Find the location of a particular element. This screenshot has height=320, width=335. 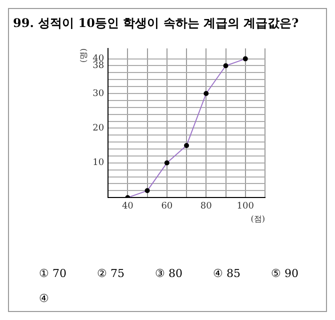

chart-title: 99. 성적이 10등인 학생이 속하는 계급의 계급값은? is located at coordinates (156, 23).